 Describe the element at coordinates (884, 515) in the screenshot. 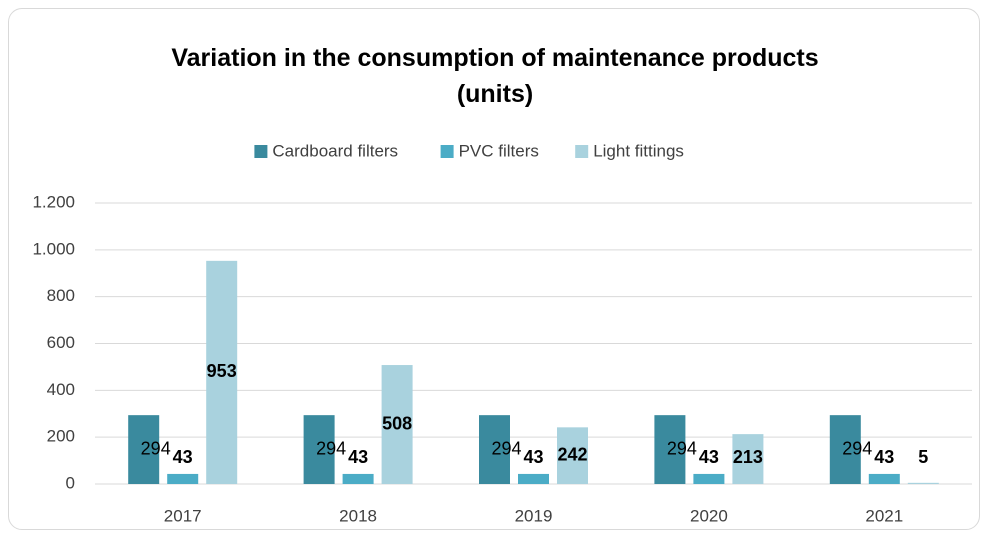

I see `x-tick-label: 2021` at that location.